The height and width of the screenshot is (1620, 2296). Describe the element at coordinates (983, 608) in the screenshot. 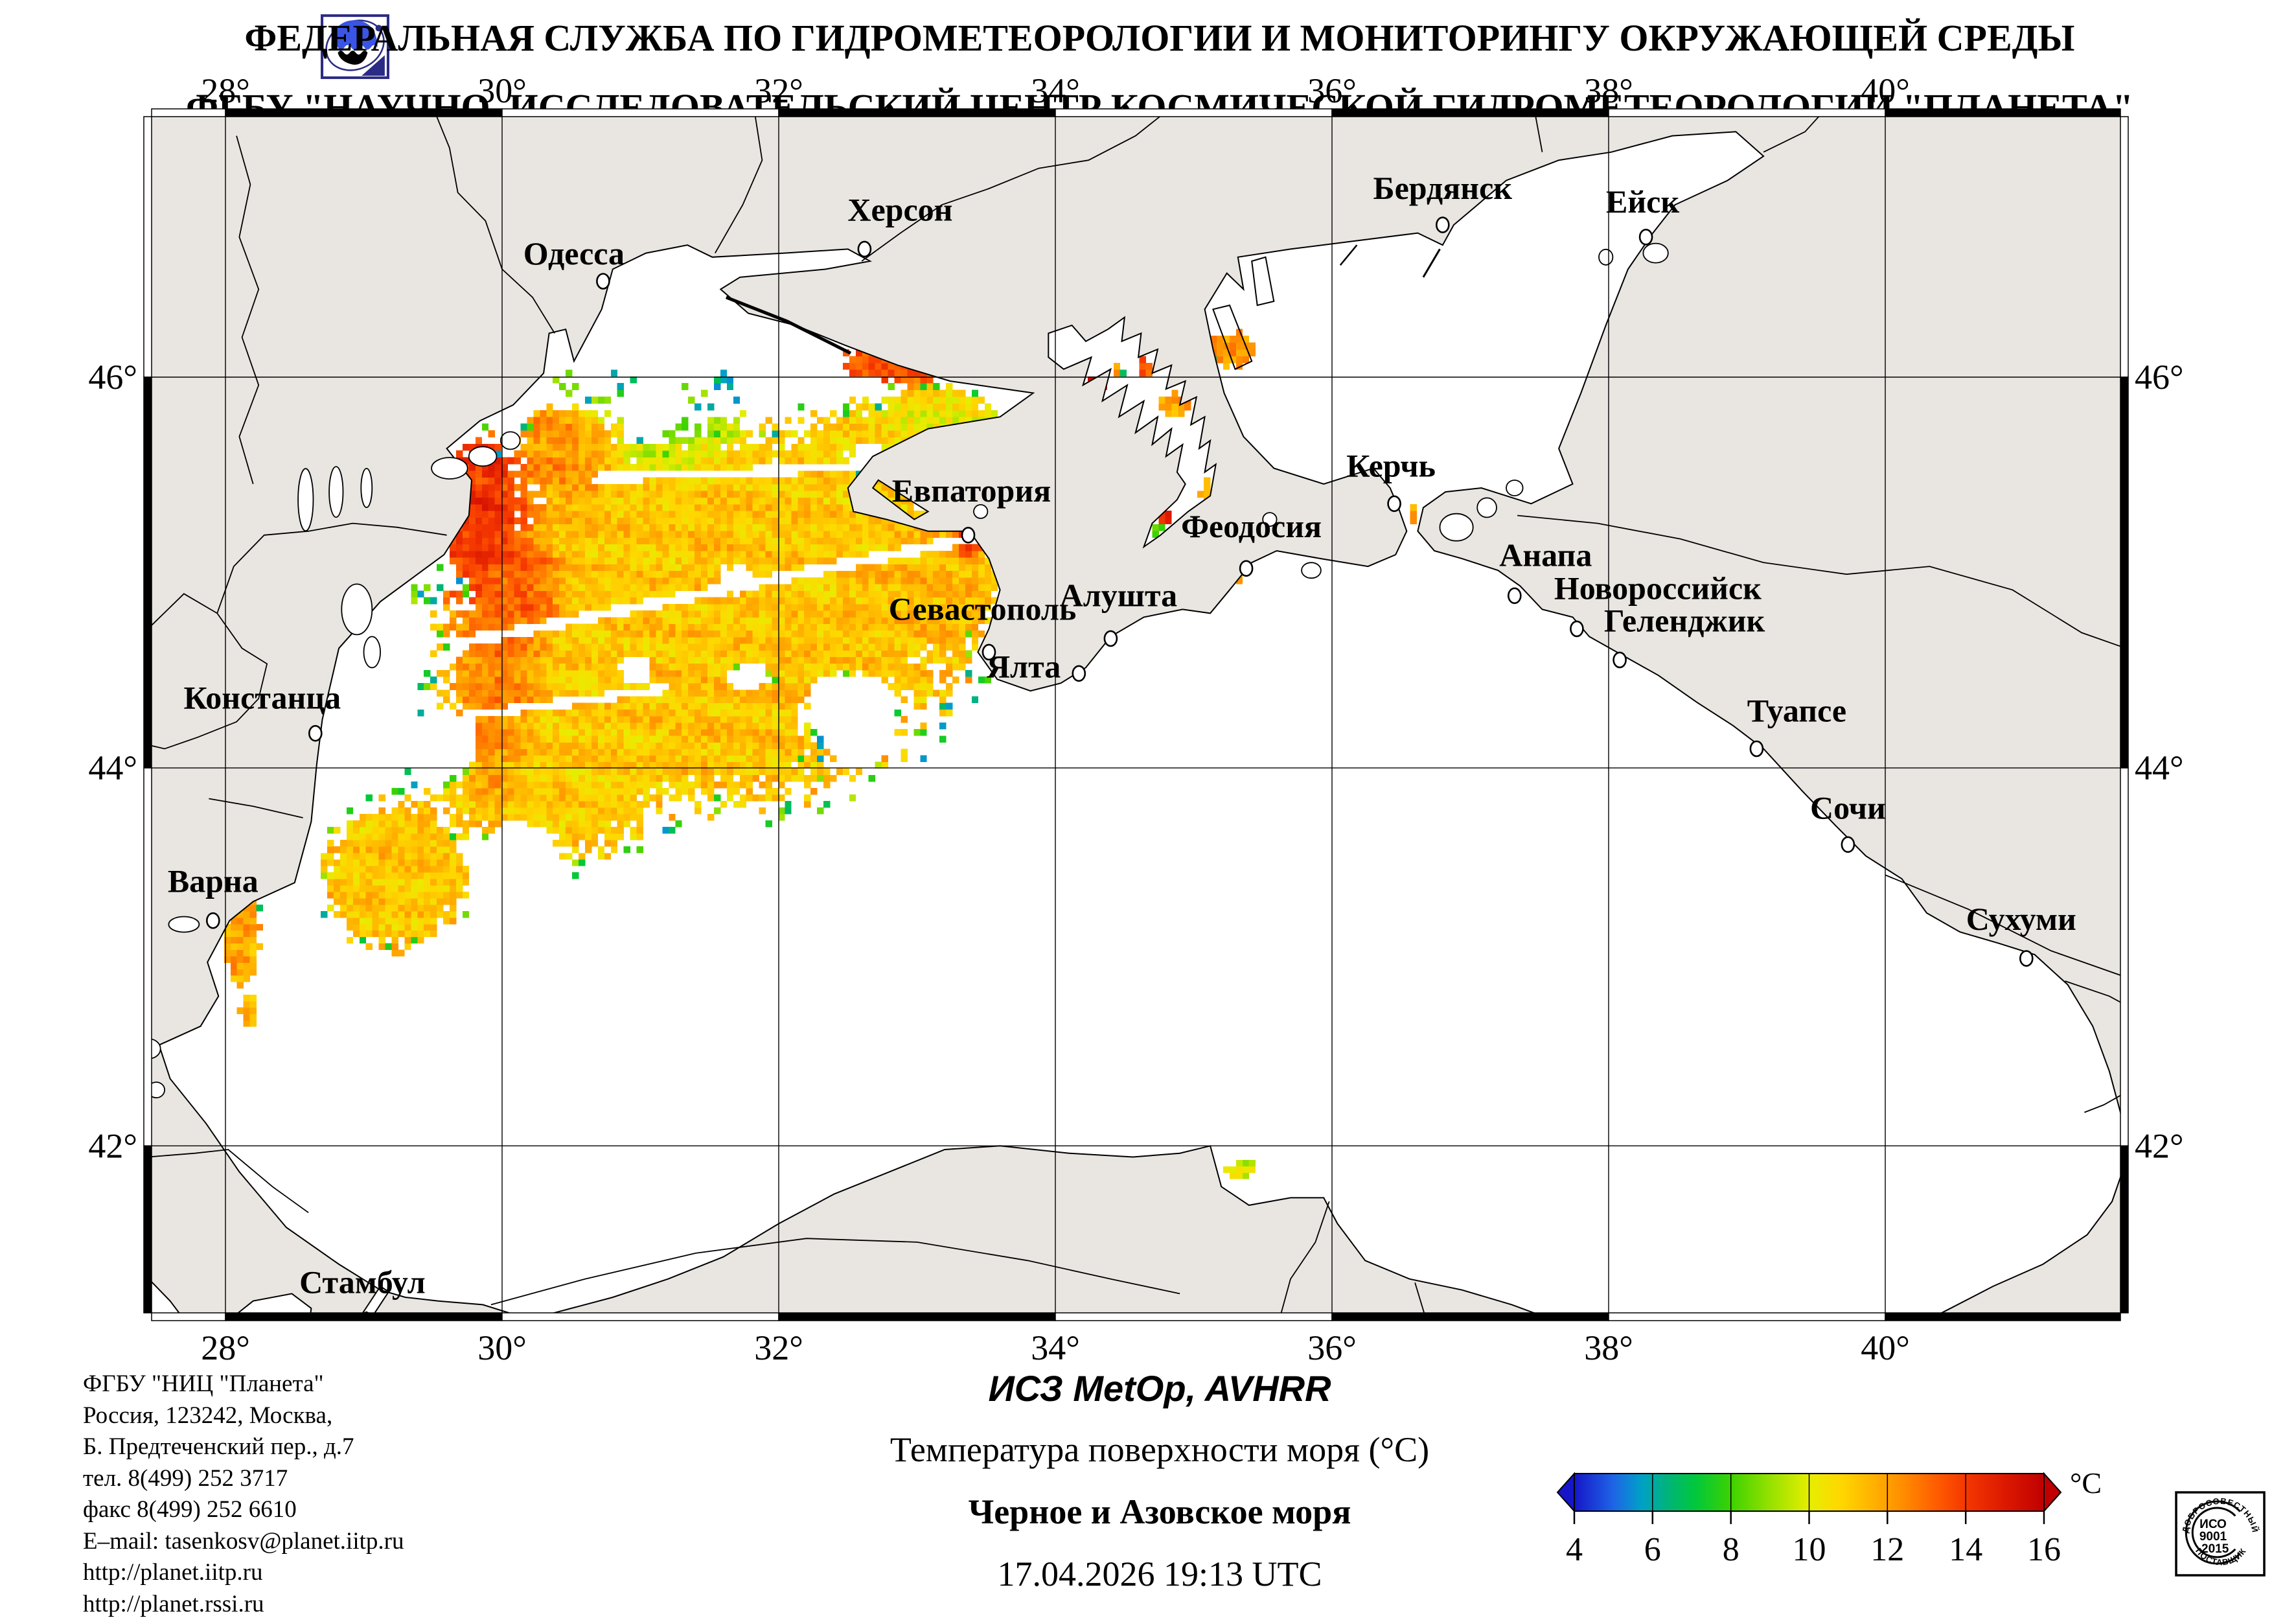

I see `city-label: Севастополь` at that location.